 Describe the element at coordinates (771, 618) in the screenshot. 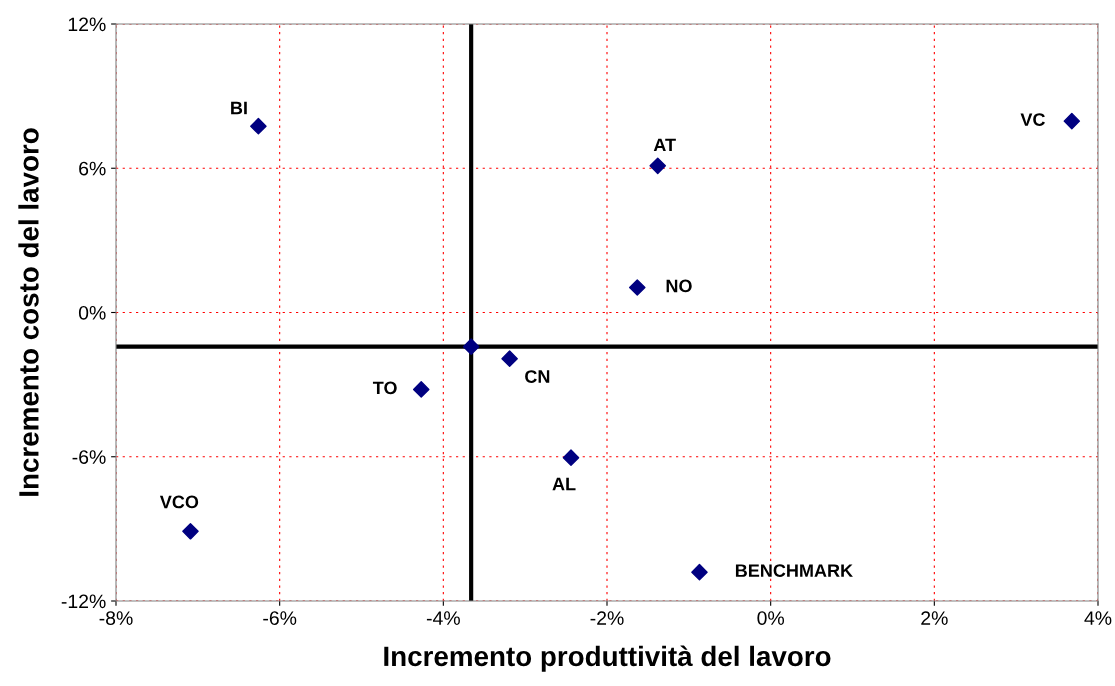

I see `x-tick-label: 0%` at that location.